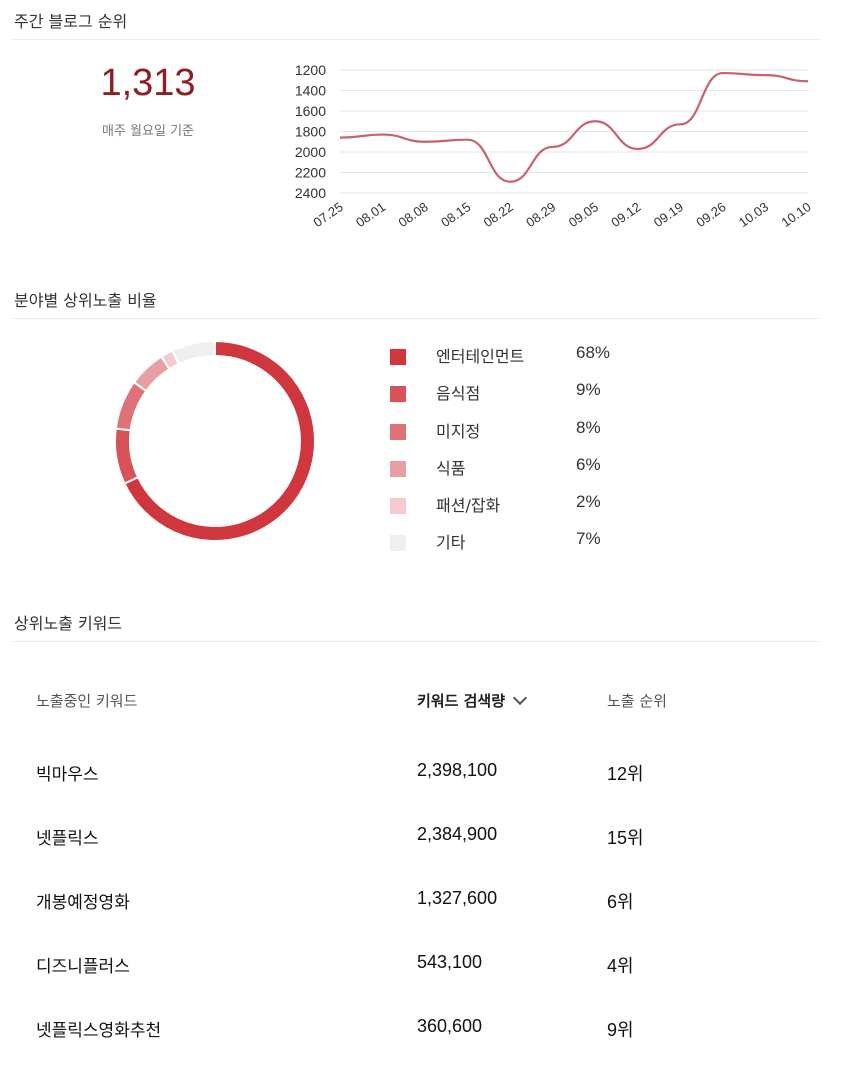  Describe the element at coordinates (450, 1026) in the screenshot. I see `volume-cell: 360,600` at that location.